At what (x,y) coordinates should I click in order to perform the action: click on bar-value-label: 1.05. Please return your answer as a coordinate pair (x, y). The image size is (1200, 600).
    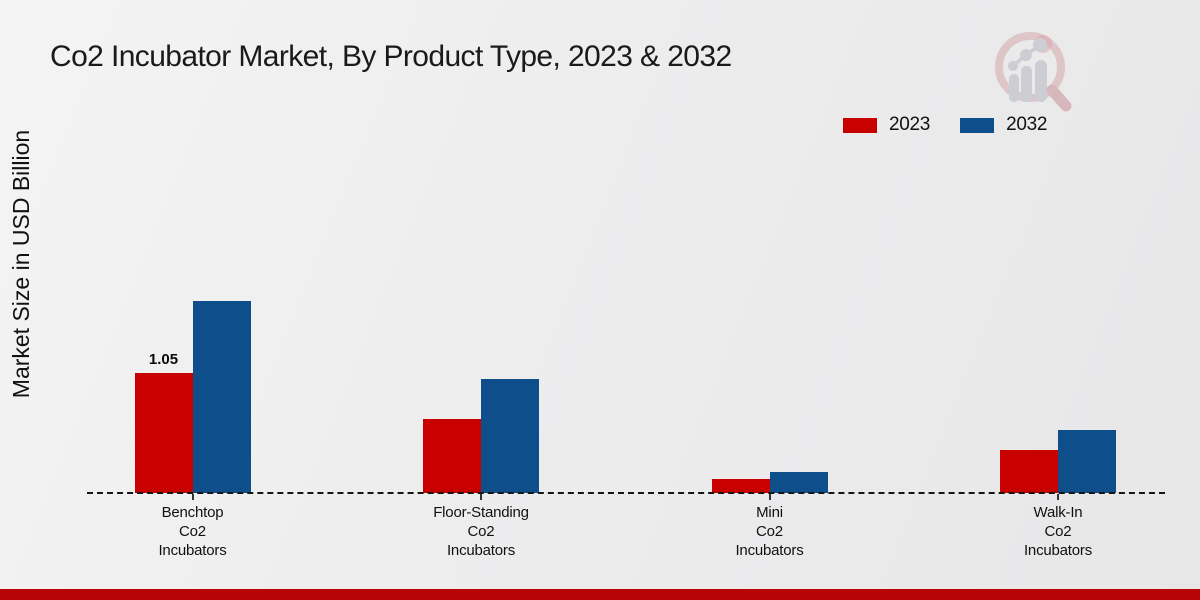
    Looking at the image, I should click on (163, 359).